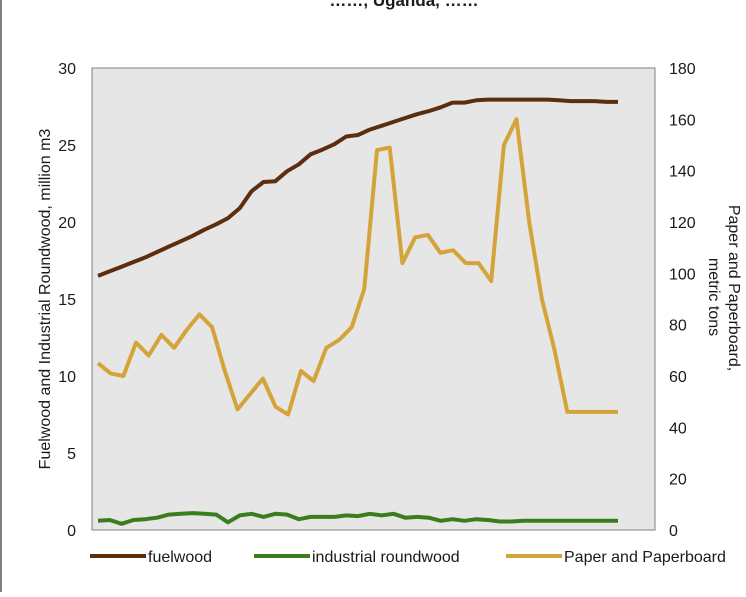 The image size is (746, 597). Describe the element at coordinates (682, 120) in the screenshot. I see `right-tick-label: 160` at that location.